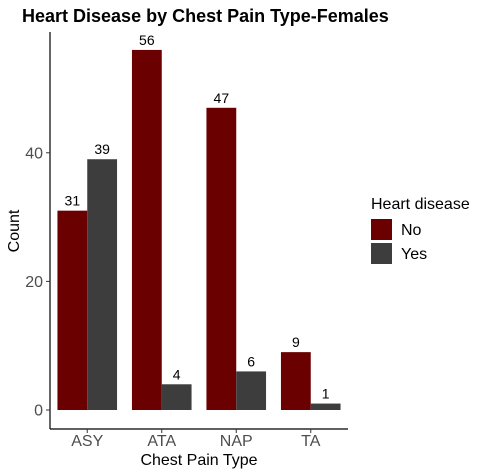 The image size is (484, 475). What do you see at coordinates (420, 204) in the screenshot?
I see `legend-title: Heart disease` at bounding box center [420, 204].